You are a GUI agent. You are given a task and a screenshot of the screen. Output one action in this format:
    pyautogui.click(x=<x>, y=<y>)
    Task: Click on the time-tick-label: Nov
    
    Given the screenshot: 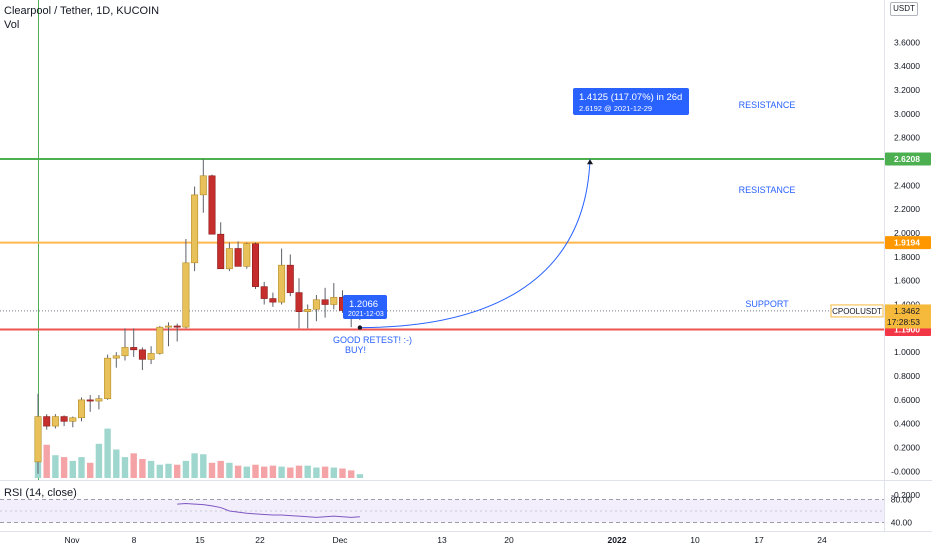 What is the action you would take?
    pyautogui.click(x=72, y=540)
    